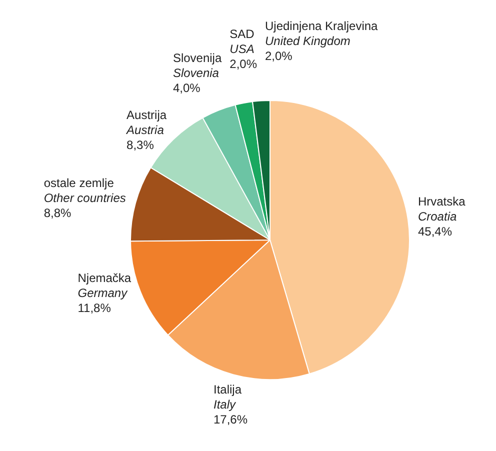 The image size is (496, 451). I want to click on slice-label: Italija Italy, so click(228, 397).